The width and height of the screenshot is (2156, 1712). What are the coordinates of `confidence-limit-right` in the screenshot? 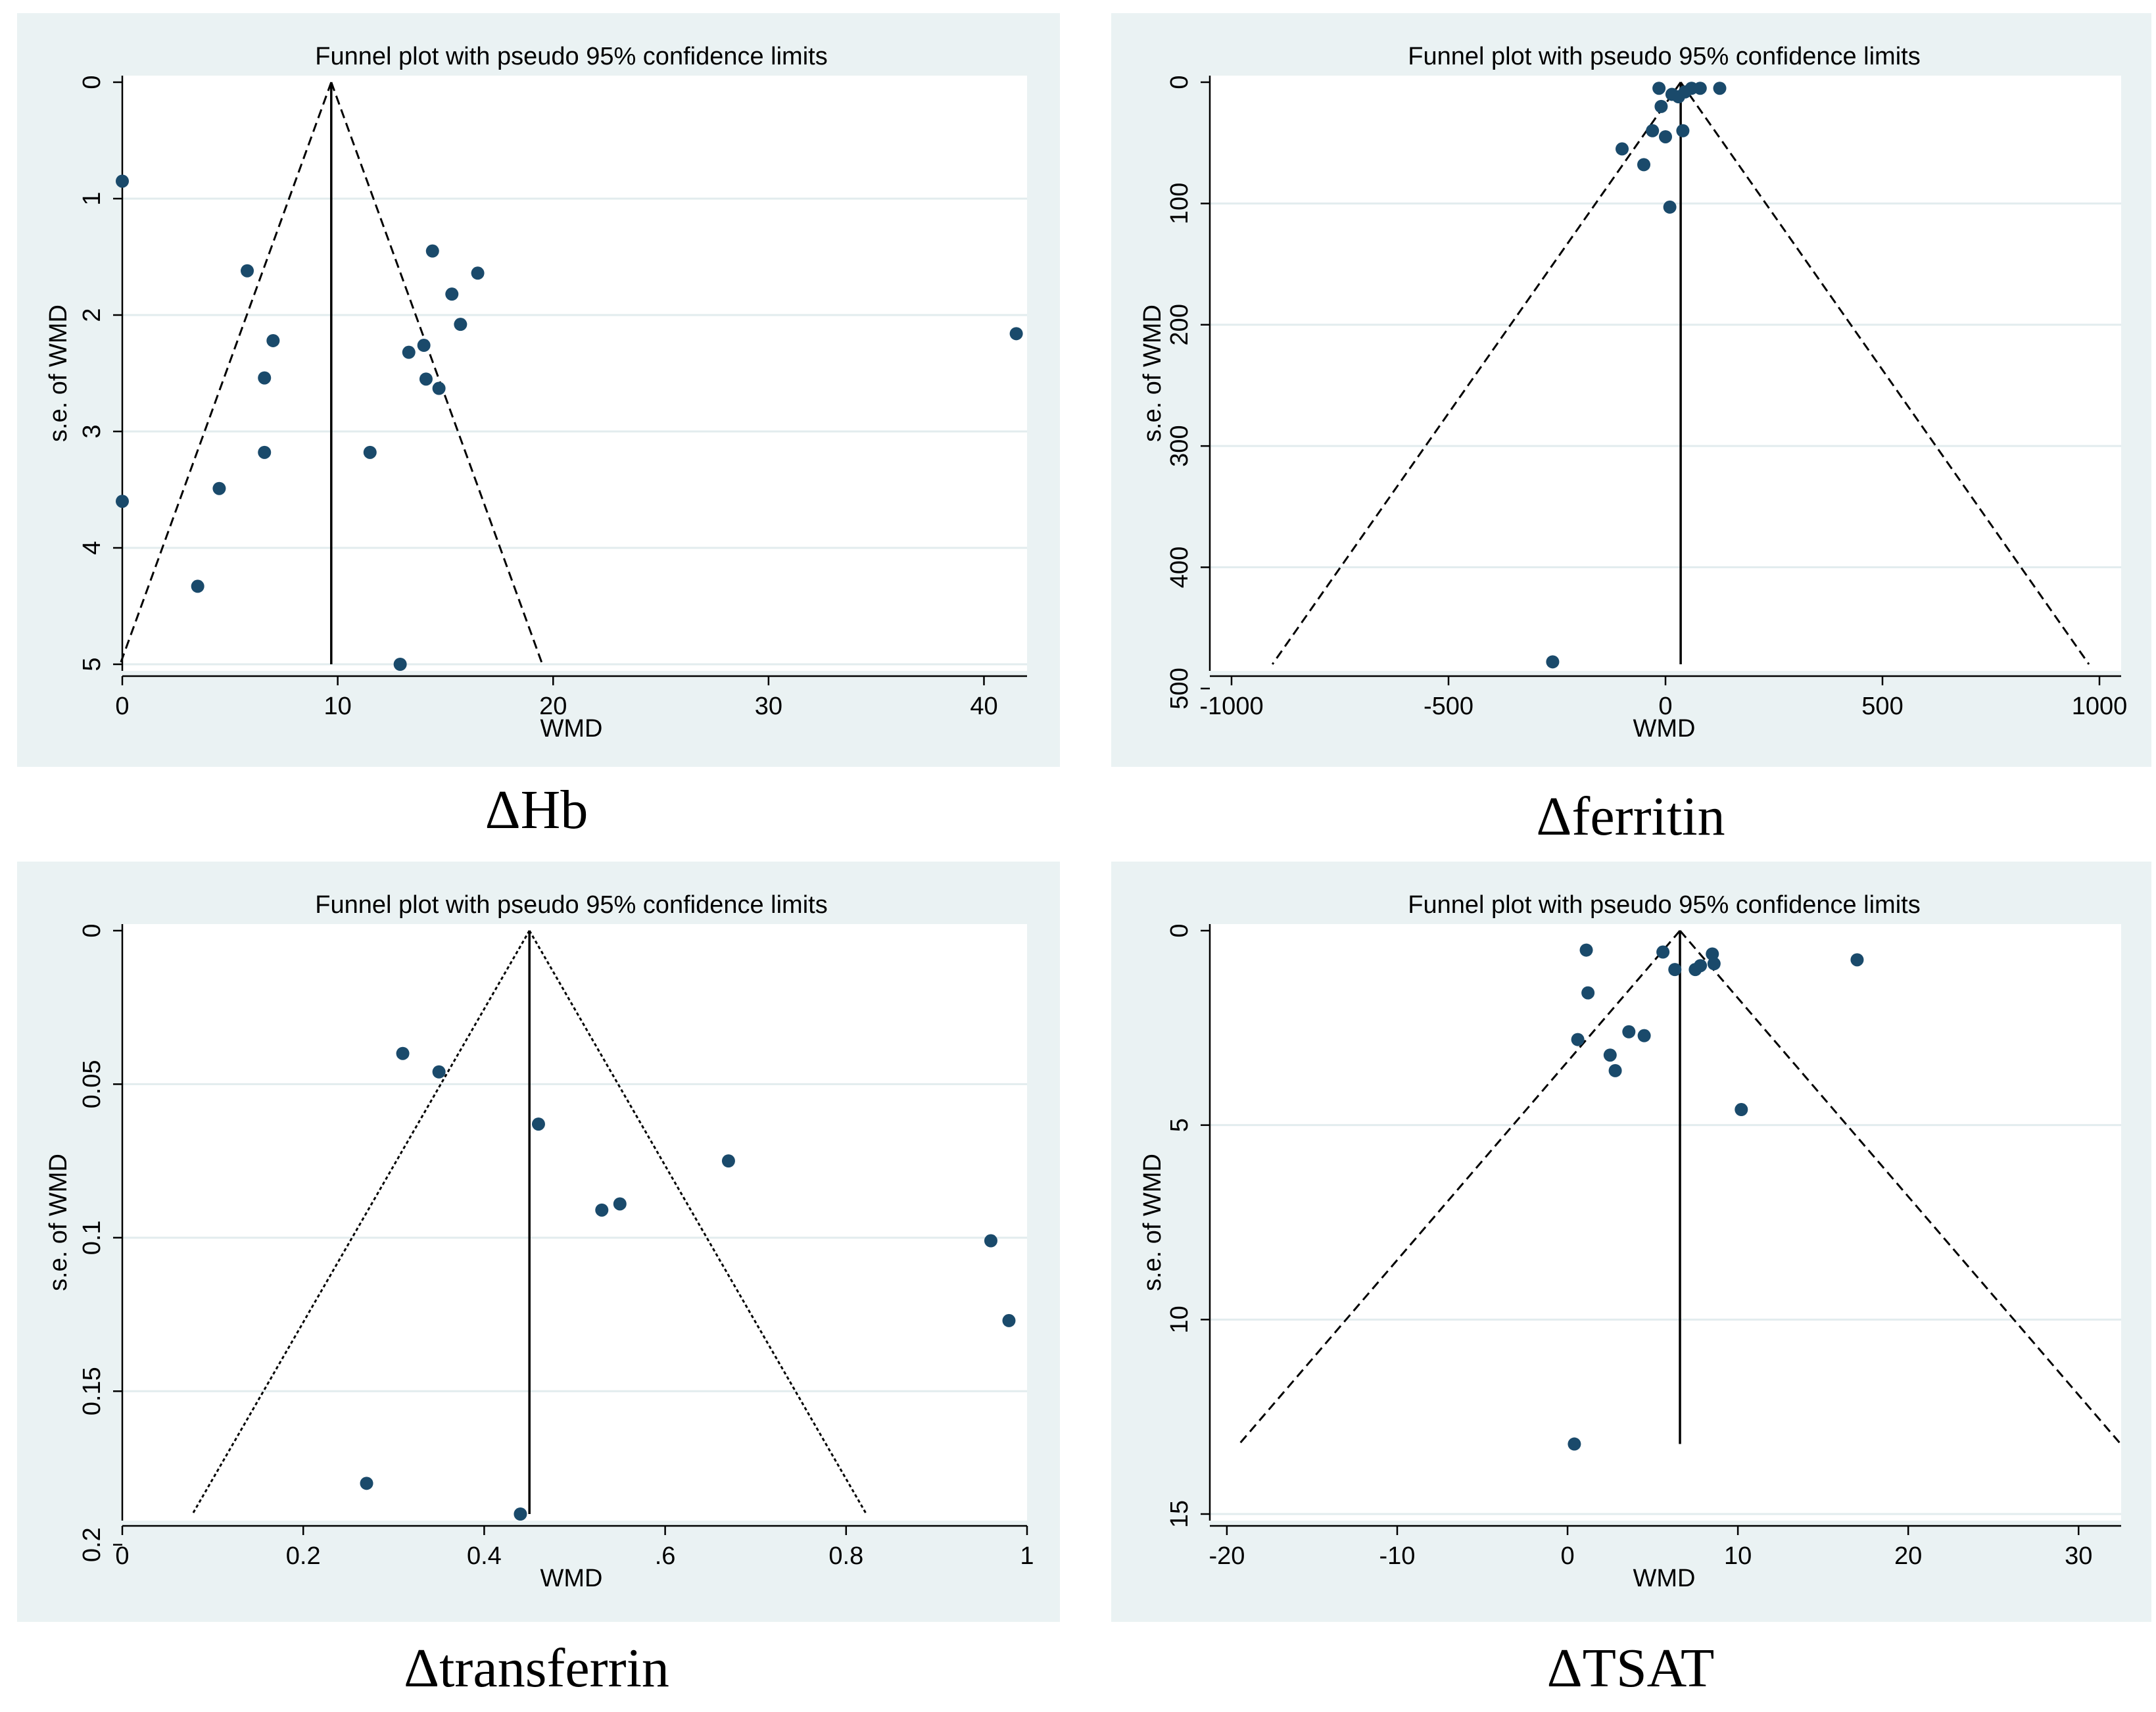 It's located at (437, 374).